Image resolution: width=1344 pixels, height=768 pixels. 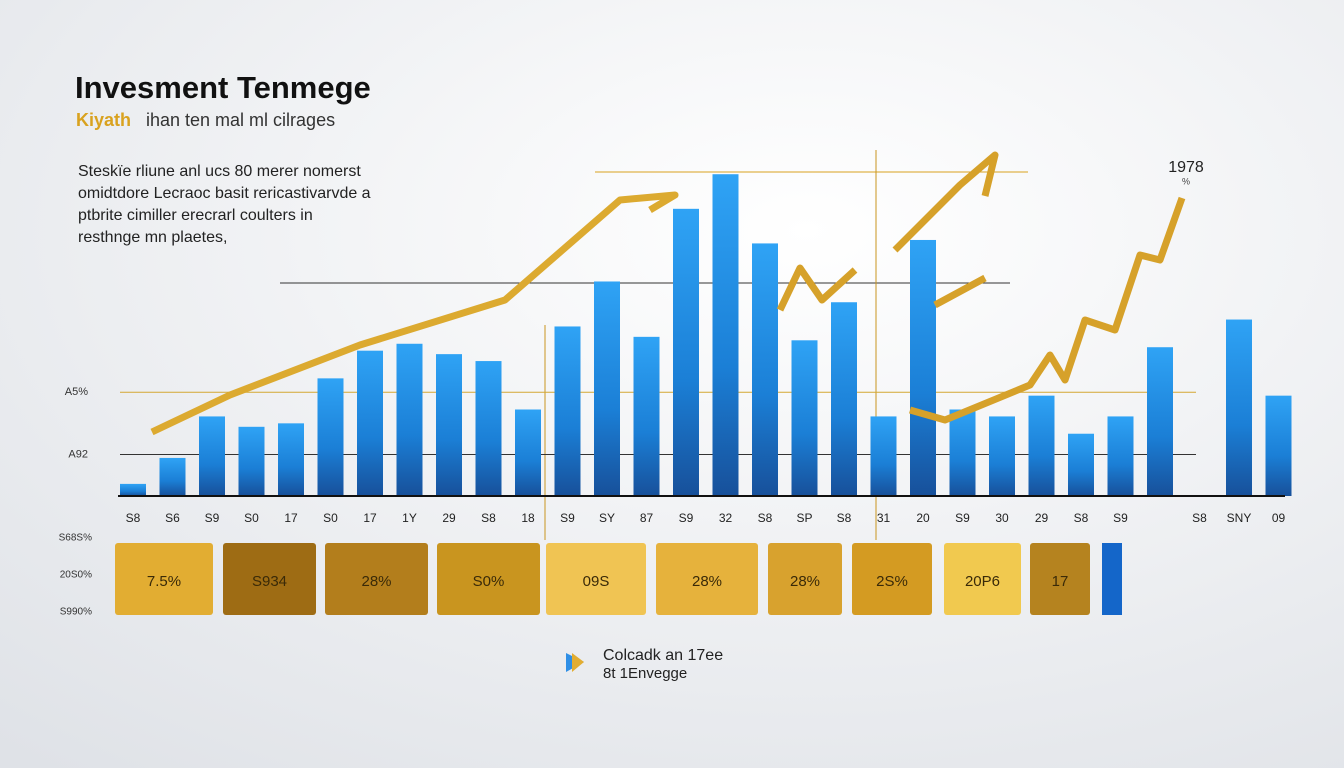 I want to click on tile-label: 7.5%, so click(x=164, y=581).